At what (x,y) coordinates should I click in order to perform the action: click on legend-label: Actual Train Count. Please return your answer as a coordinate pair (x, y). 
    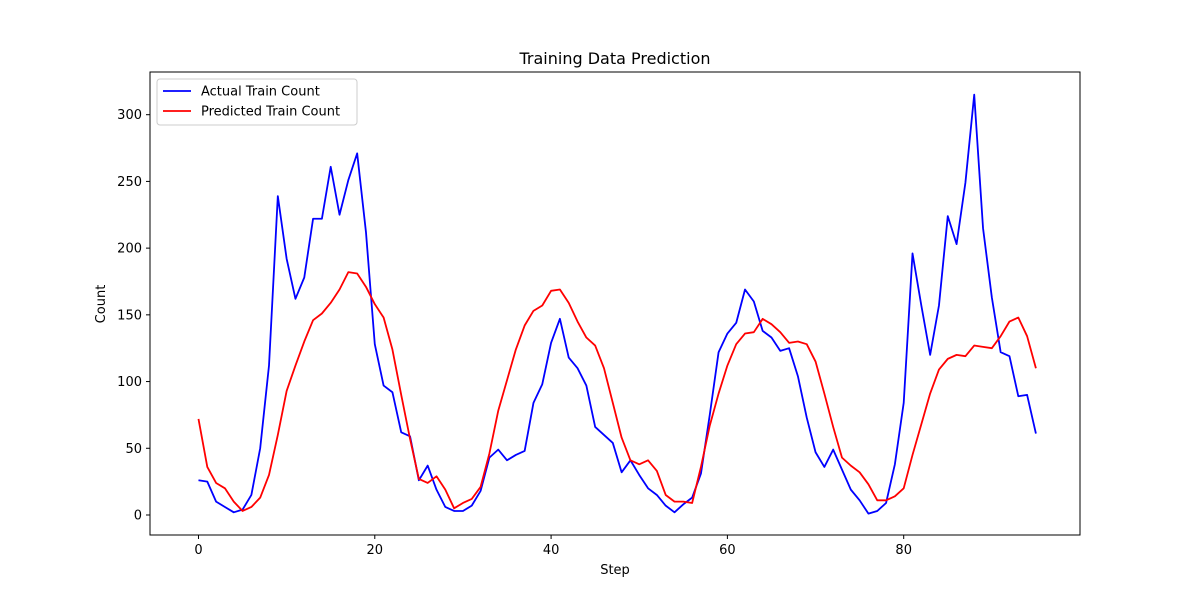
    Looking at the image, I should click on (260, 92).